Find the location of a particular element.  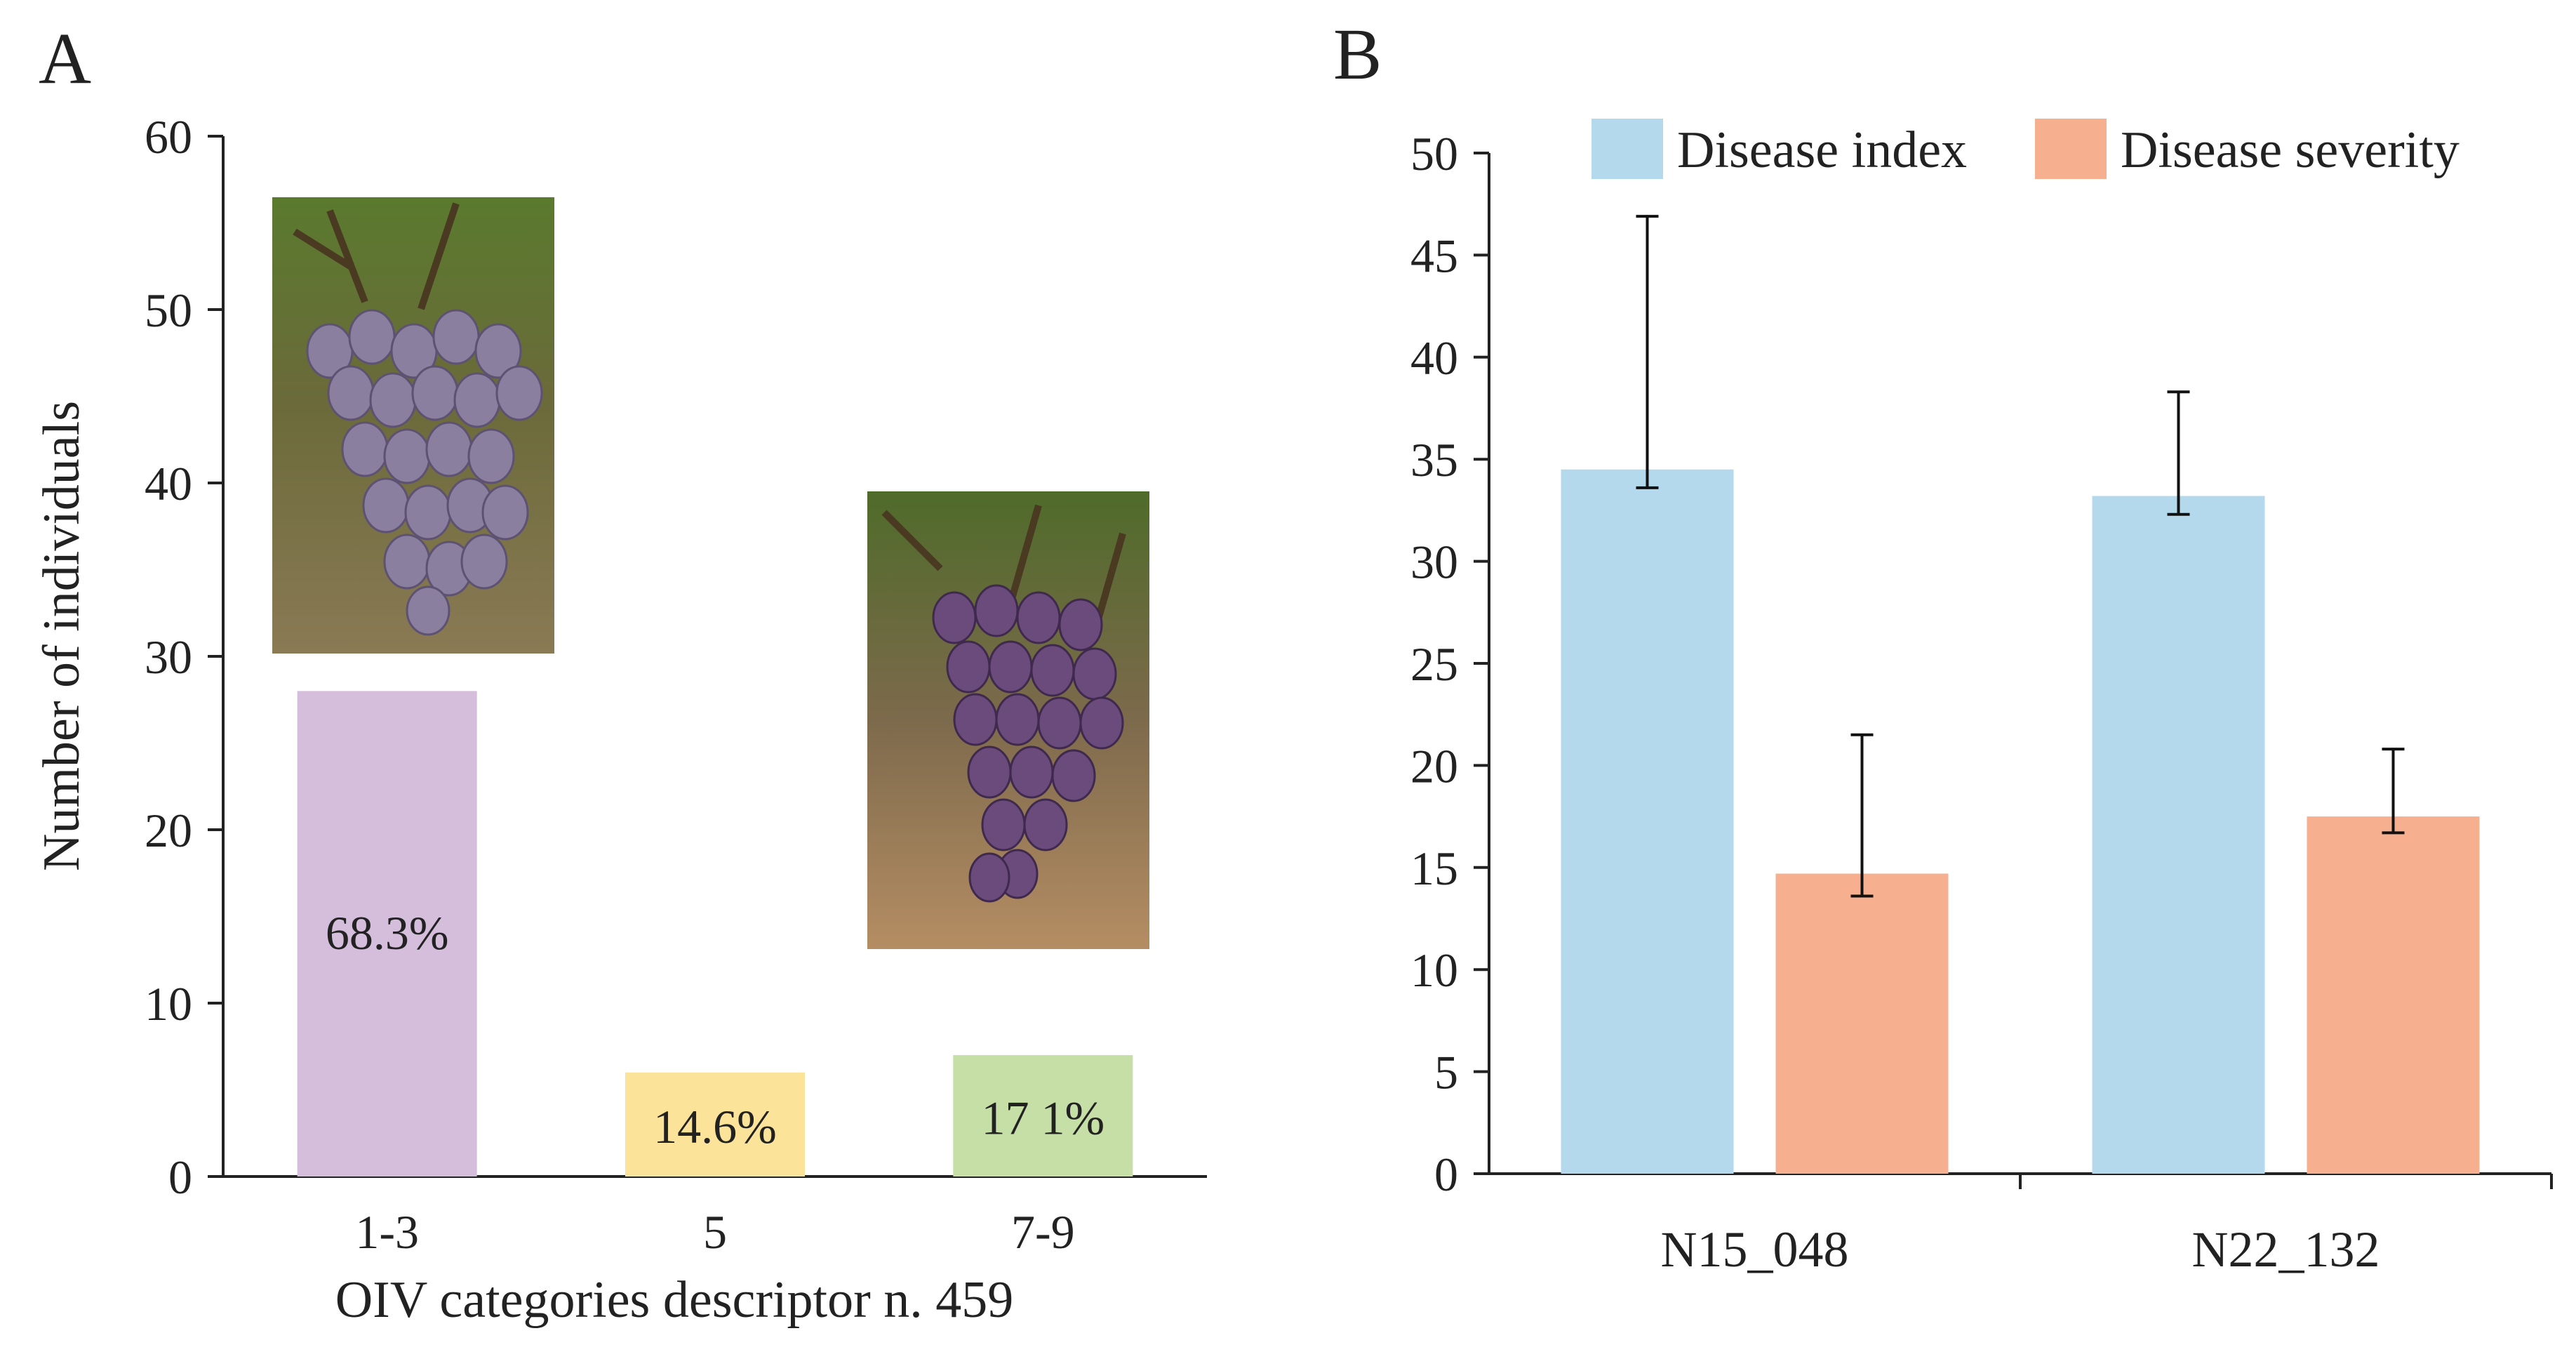

panel-a-y-axis-label: Number of individuals is located at coordinates (62, 636).